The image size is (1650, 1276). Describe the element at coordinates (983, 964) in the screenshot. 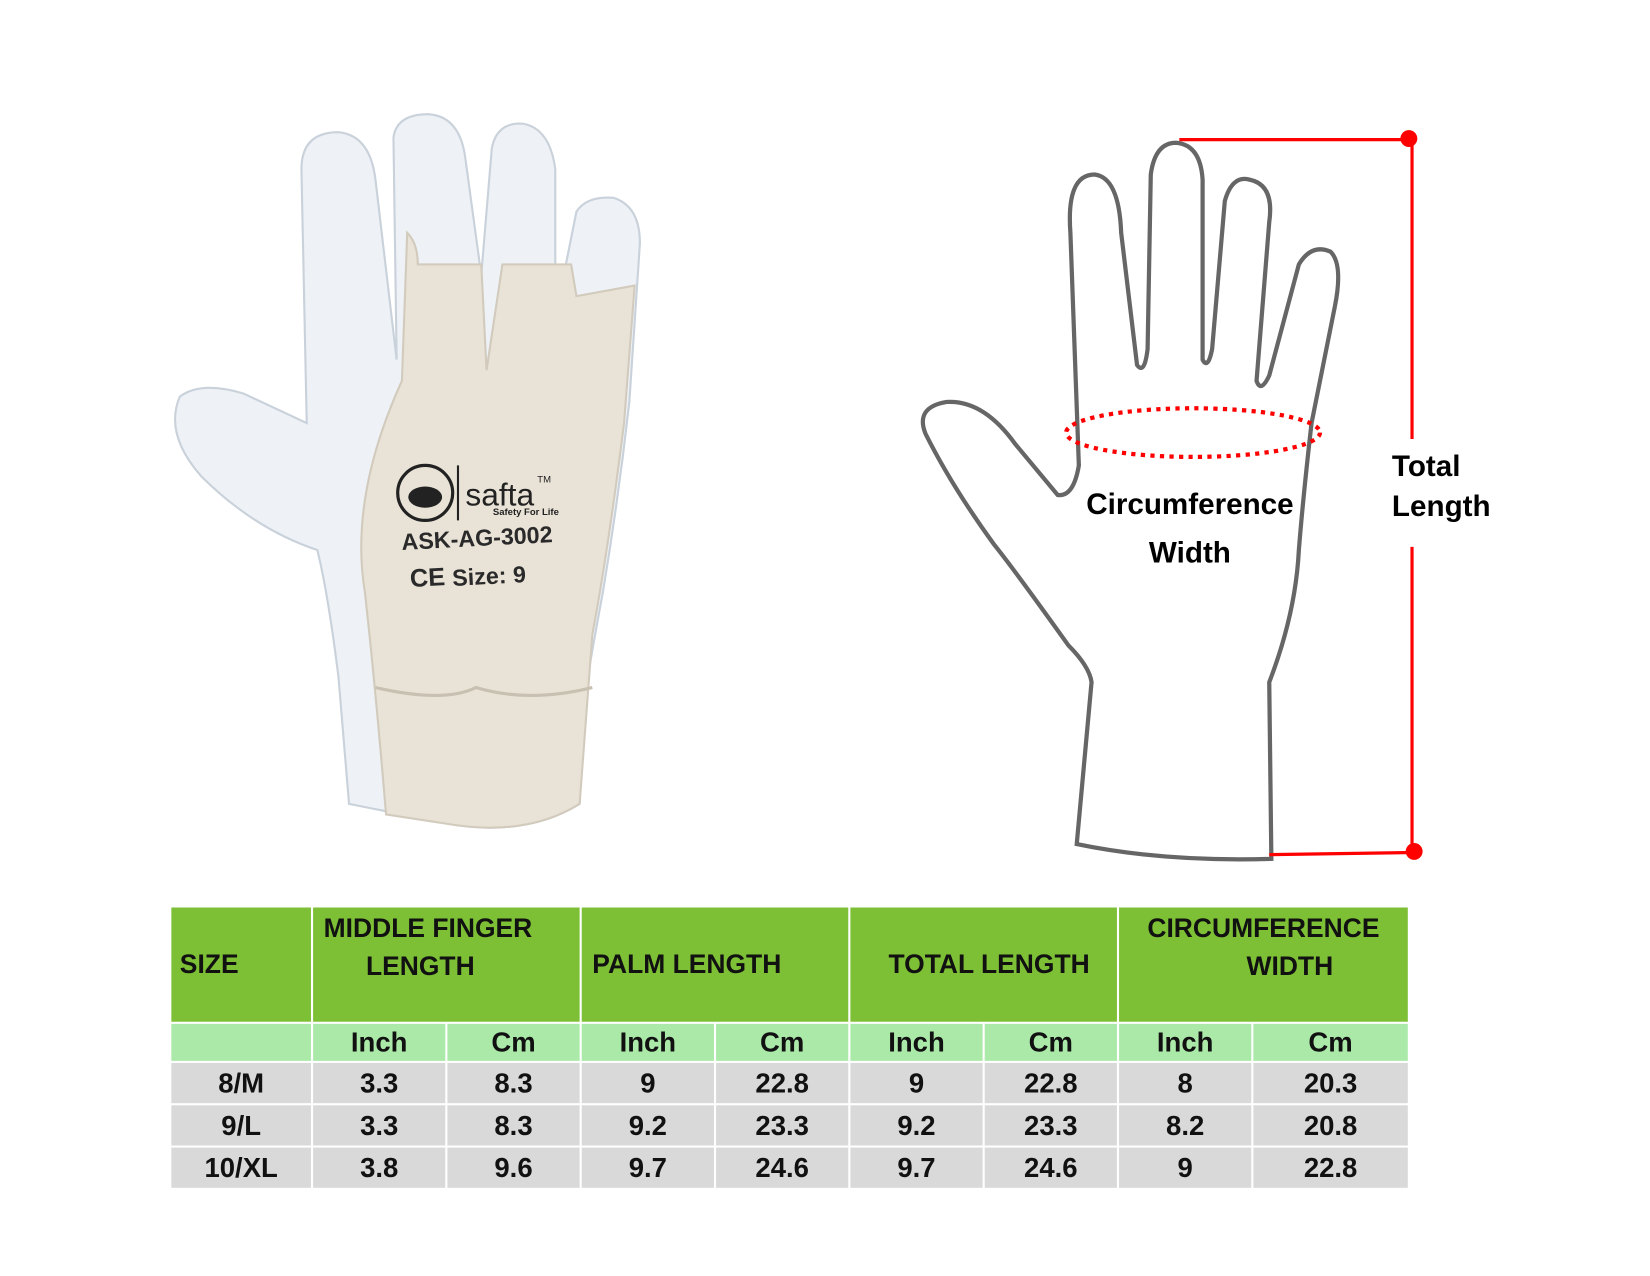

I see `header-total-length: TOTAL LENGTH` at that location.